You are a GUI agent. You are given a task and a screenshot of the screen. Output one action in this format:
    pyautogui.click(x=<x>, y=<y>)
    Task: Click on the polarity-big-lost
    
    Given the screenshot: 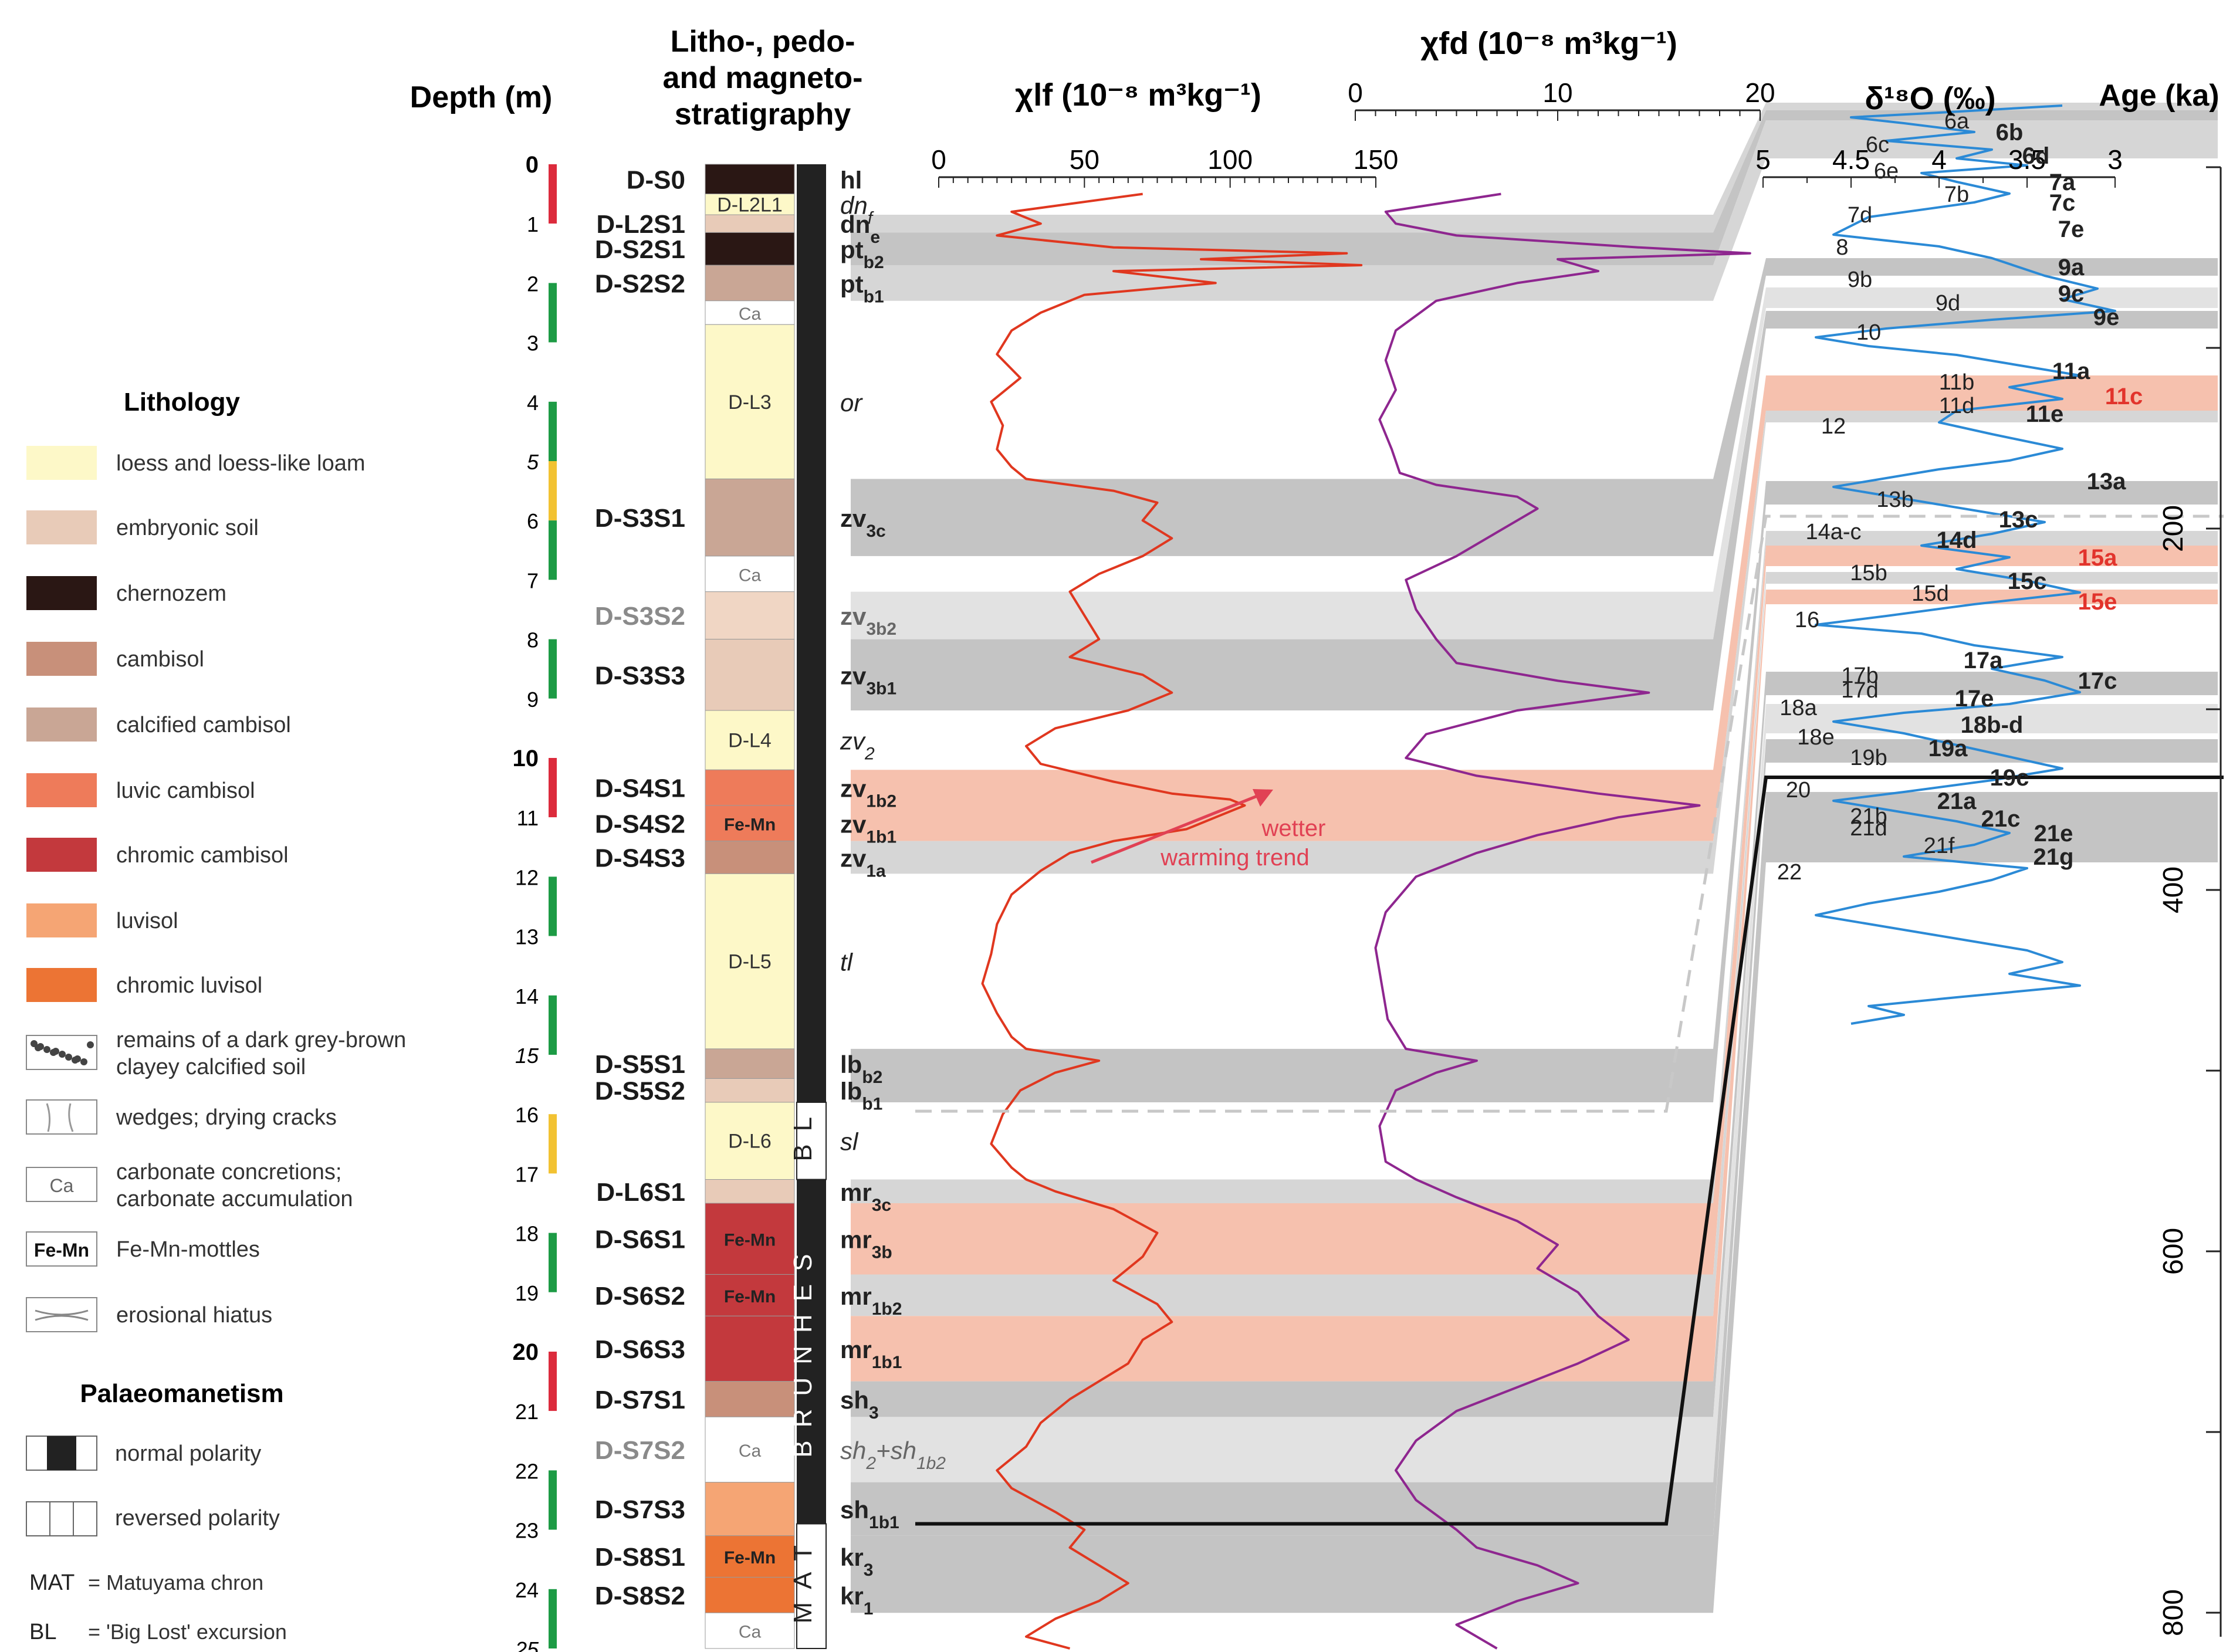 What is the action you would take?
    pyautogui.click(x=811, y=1140)
    